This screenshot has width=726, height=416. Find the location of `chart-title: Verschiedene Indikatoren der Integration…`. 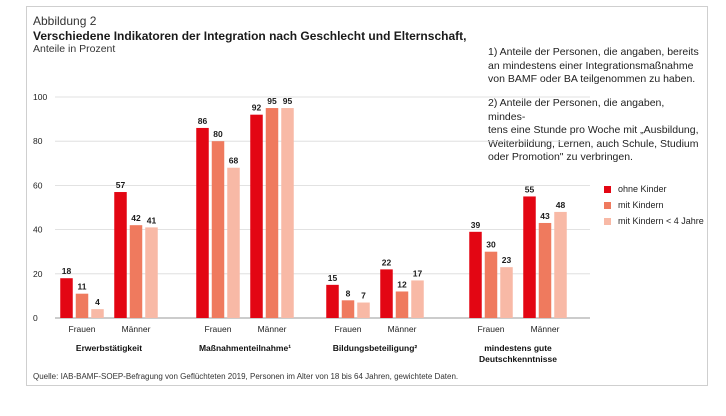

chart-title: Verschiedene Indikatoren der Integration… is located at coordinates (250, 36).